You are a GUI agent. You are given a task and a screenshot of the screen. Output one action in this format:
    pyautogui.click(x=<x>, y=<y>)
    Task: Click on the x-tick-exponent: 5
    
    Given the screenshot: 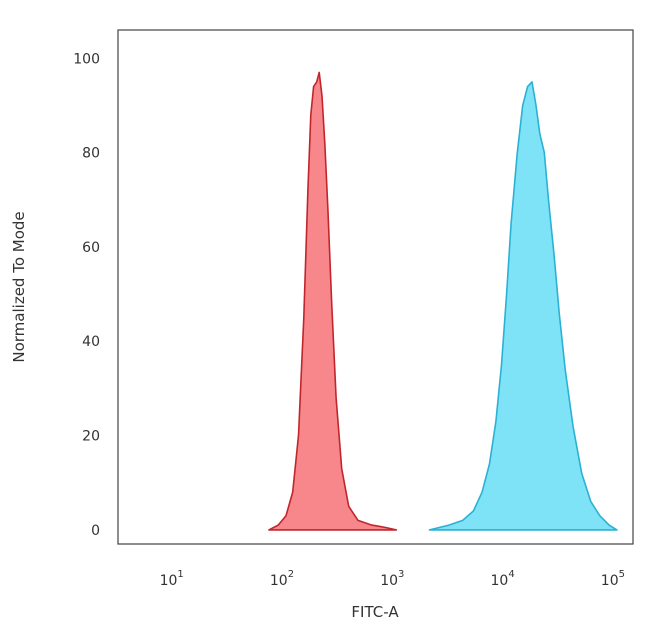 What is the action you would take?
    pyautogui.click(x=622, y=574)
    